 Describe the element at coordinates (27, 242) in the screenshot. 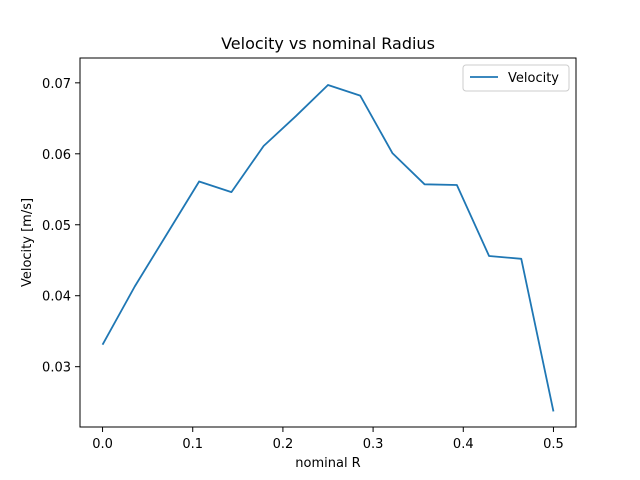

I see `y-axis-label: Velocity [m/s]` at that location.